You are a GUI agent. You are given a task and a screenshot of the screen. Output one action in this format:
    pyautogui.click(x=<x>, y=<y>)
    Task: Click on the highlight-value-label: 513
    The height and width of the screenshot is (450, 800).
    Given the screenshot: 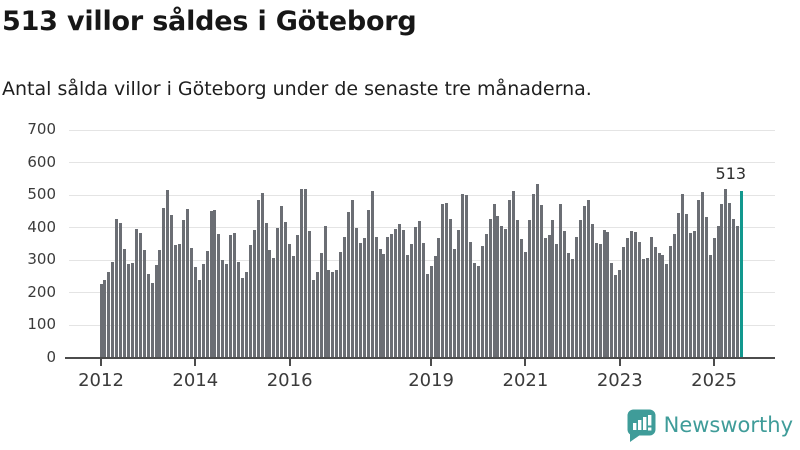 What is the action you would take?
    pyautogui.click(x=731, y=173)
    